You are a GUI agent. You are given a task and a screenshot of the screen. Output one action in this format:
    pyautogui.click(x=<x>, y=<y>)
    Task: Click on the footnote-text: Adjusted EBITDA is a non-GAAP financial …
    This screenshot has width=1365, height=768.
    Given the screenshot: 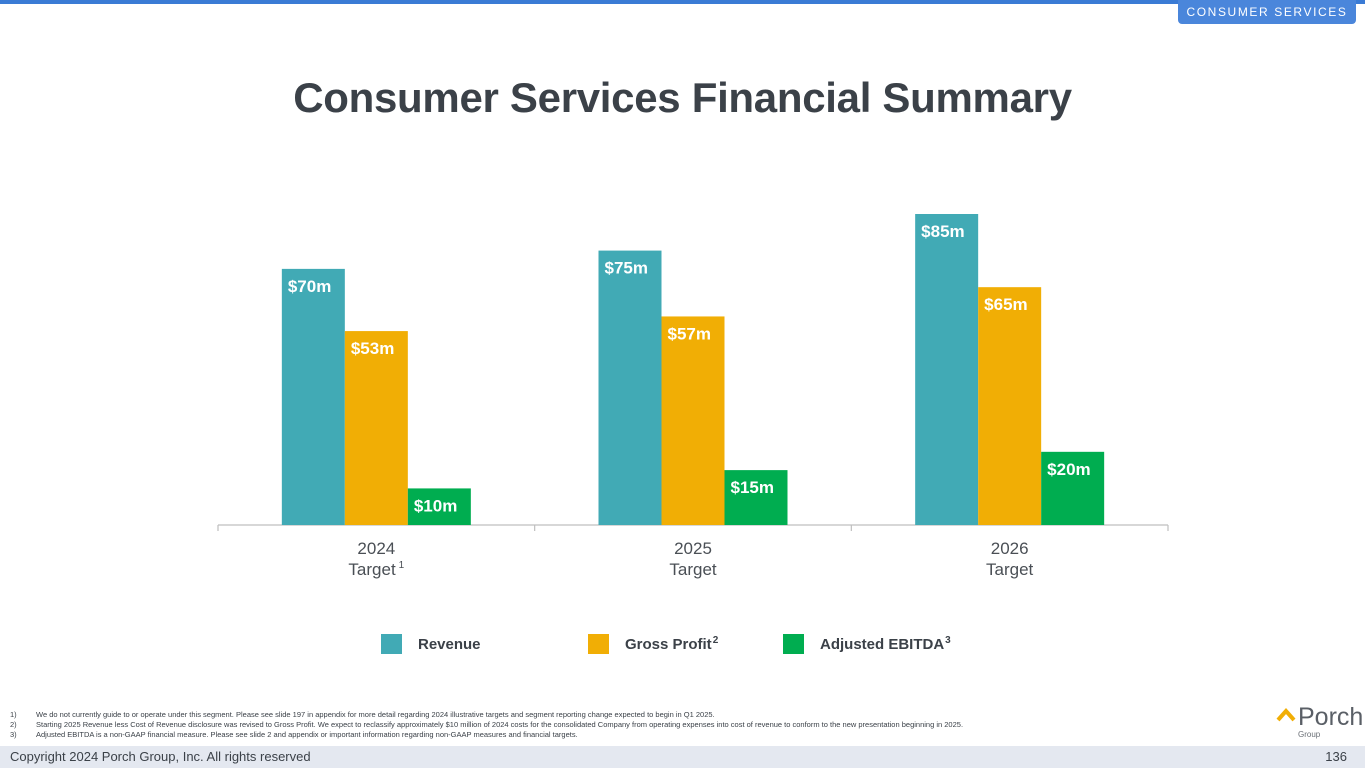 What is the action you would take?
    pyautogui.click(x=307, y=734)
    